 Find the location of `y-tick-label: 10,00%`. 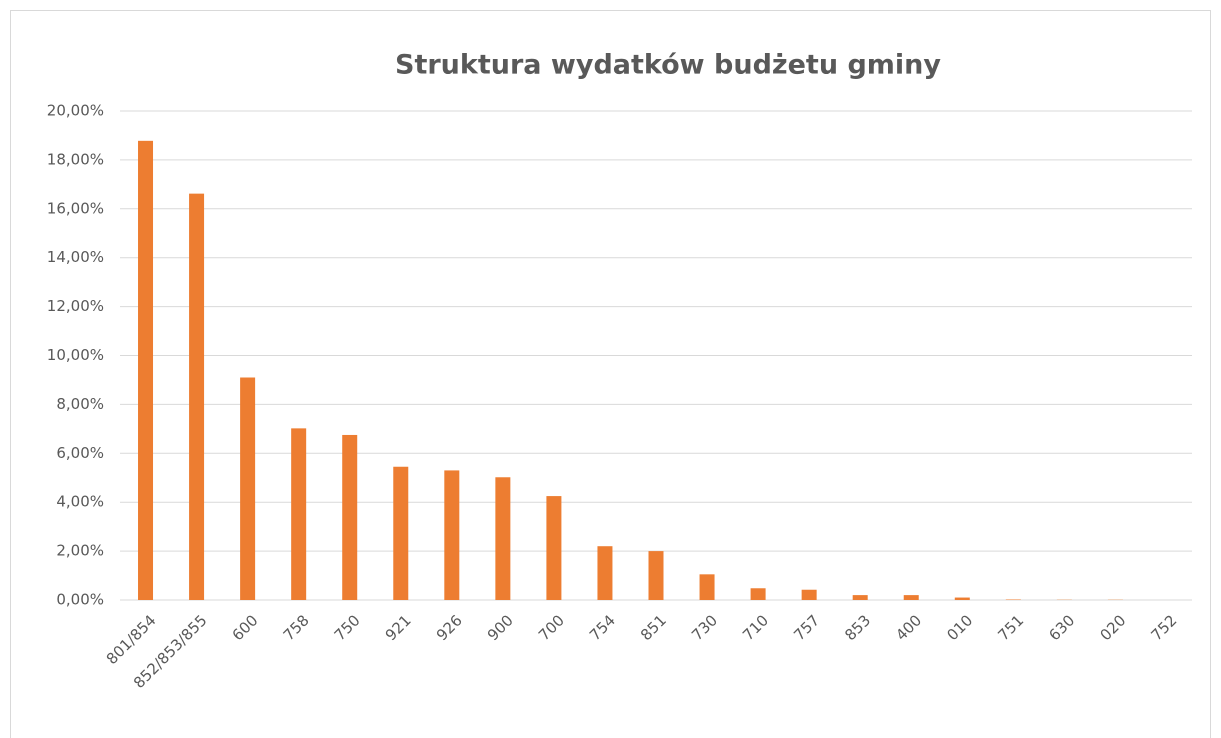

y-tick-label: 10,00% is located at coordinates (75, 355).